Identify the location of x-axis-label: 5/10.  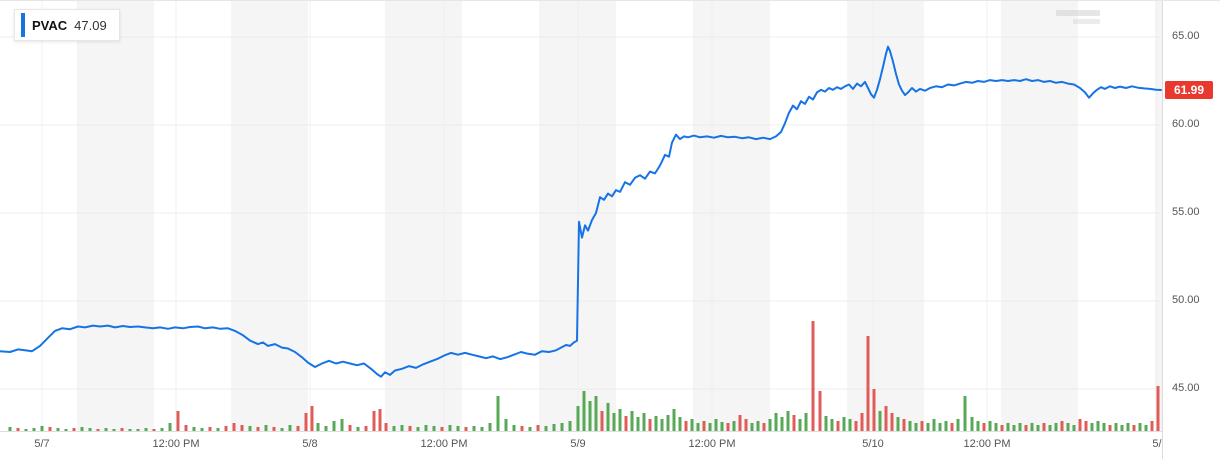
(873, 444).